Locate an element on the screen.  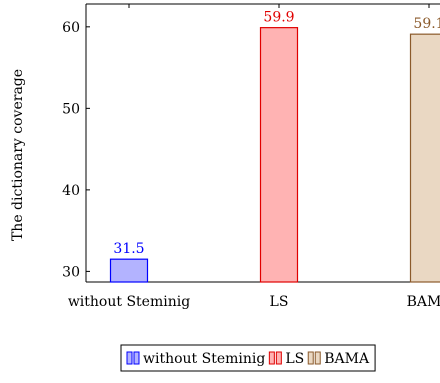
legend-entry-label: BAMA is located at coordinates (347, 359).